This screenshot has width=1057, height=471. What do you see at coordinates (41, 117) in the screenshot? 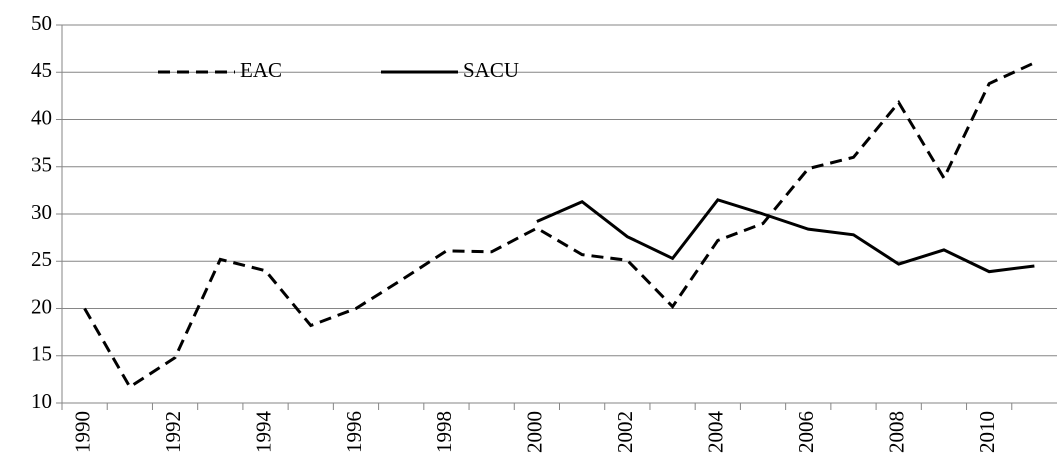
I see `y-tick-label: 40` at bounding box center [41, 117].